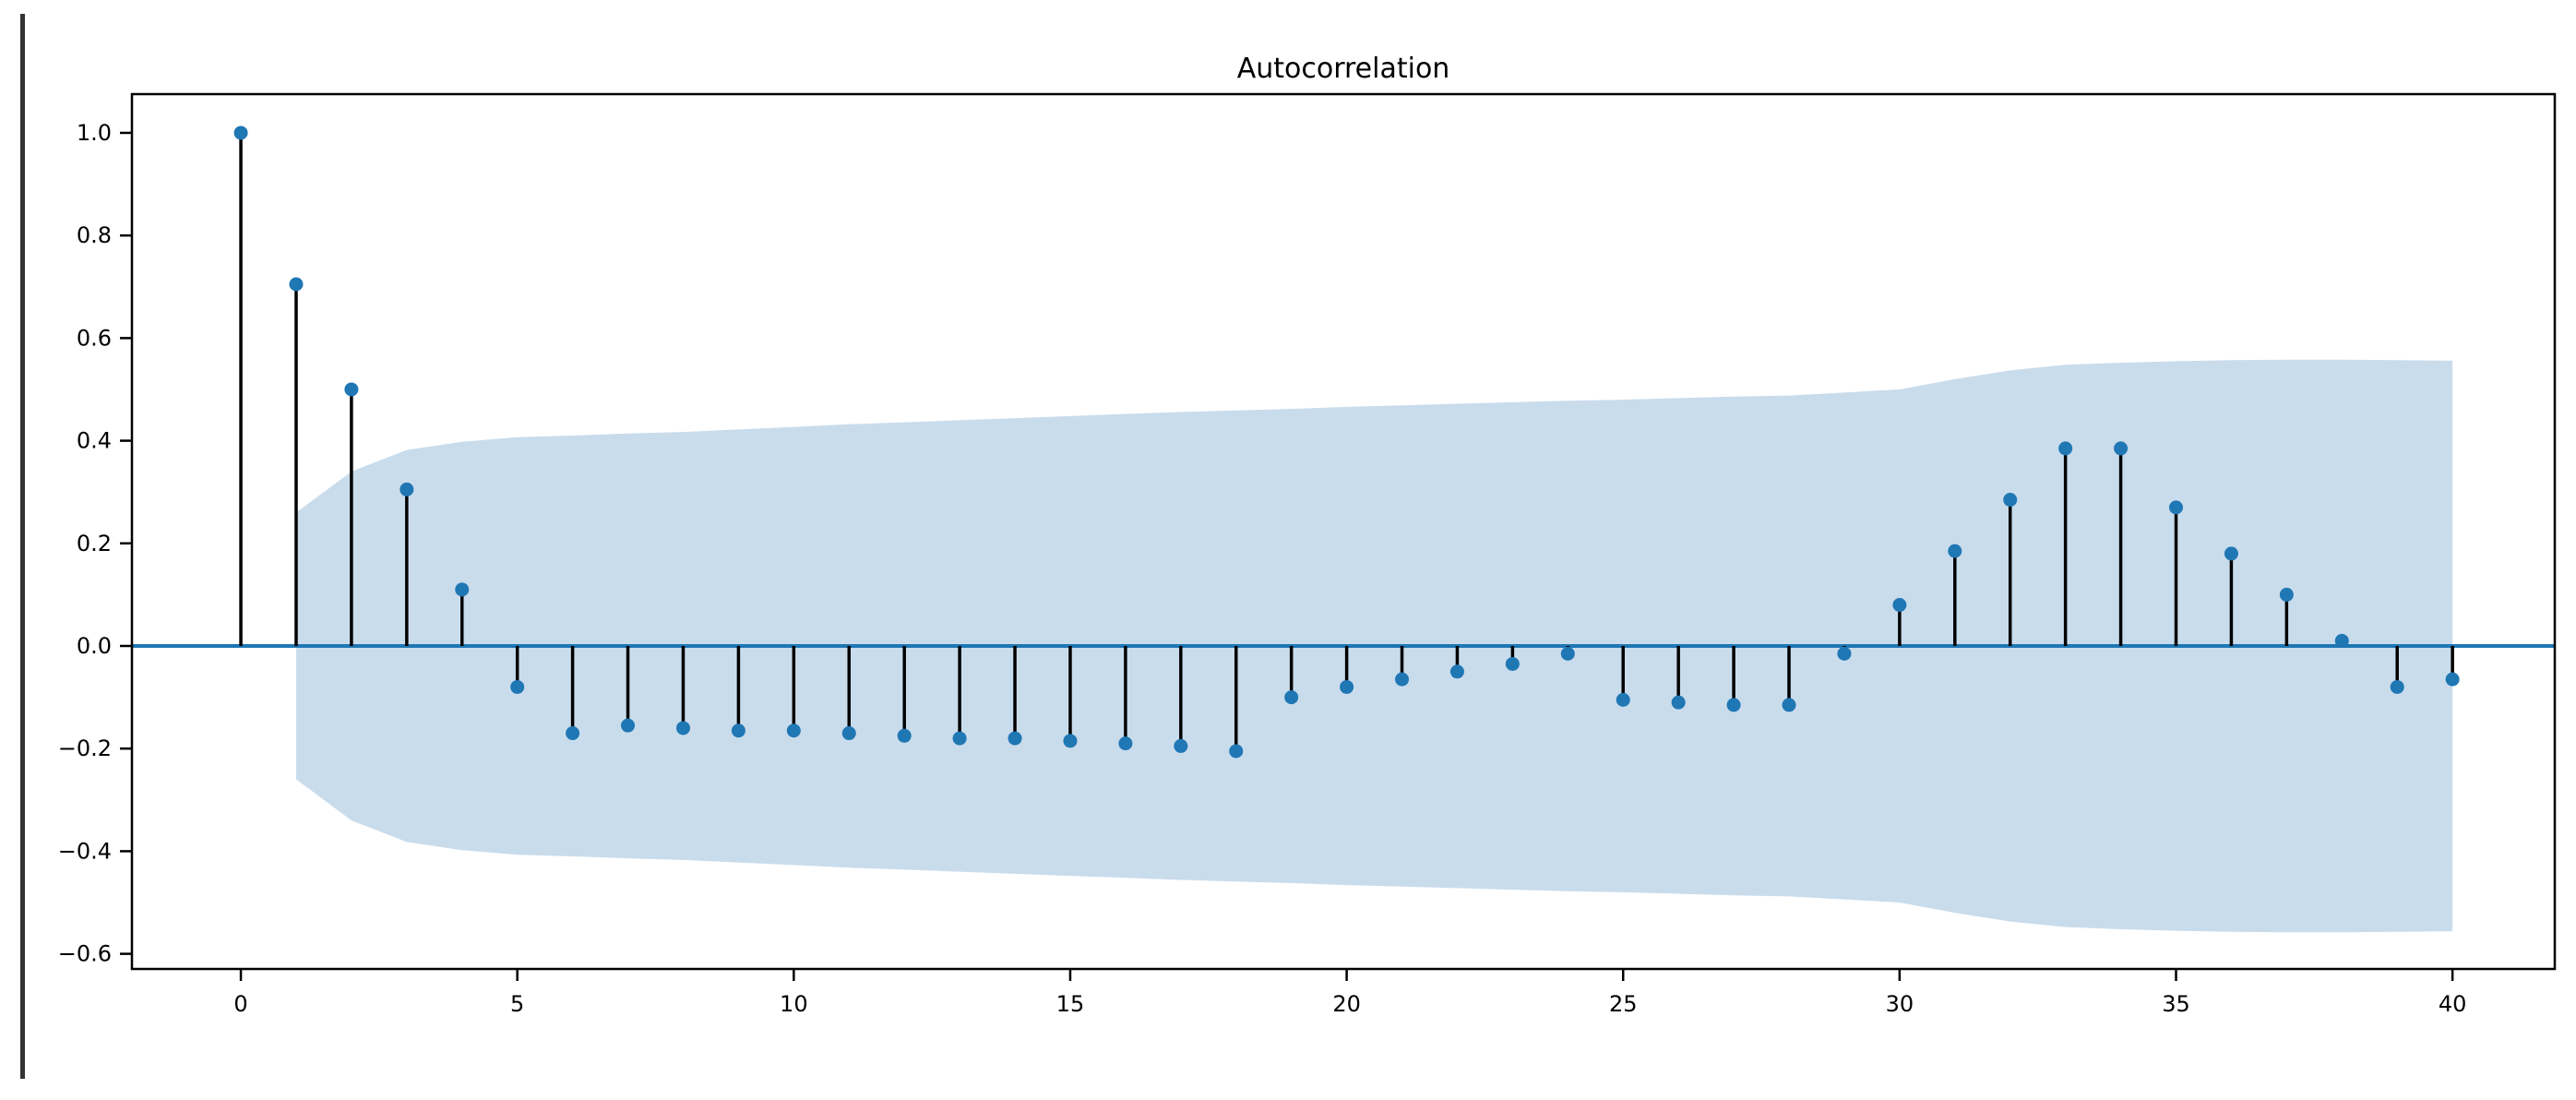 This screenshot has height=1100, width=2576. I want to click on x-tick-label: 0, so click(240, 1004).